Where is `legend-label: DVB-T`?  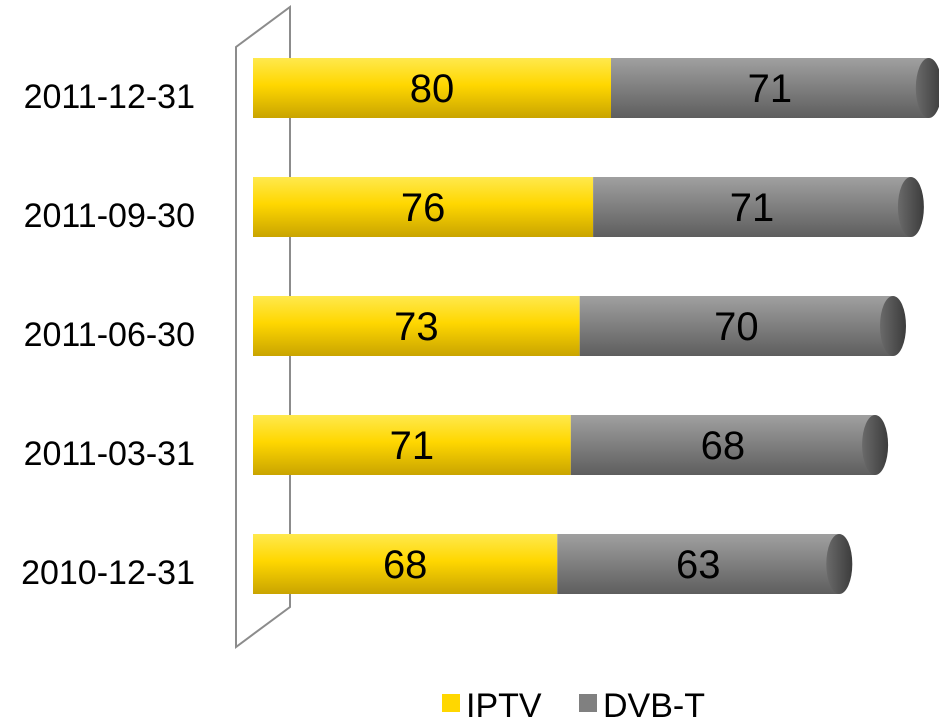 legend-label: DVB-T is located at coordinates (654, 703).